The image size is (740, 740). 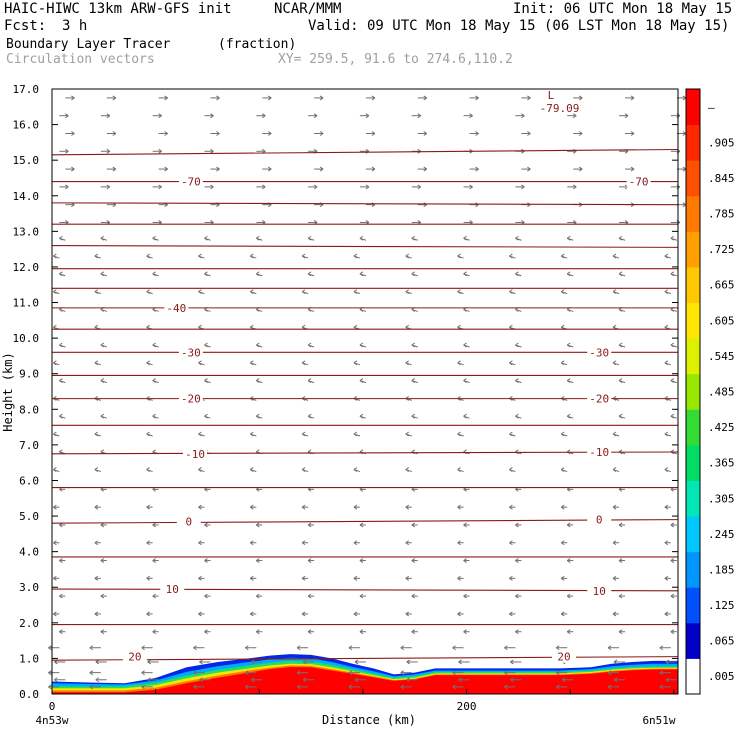 What do you see at coordinates (721, 463) in the screenshot?
I see `colorbar-label: .365` at bounding box center [721, 463].